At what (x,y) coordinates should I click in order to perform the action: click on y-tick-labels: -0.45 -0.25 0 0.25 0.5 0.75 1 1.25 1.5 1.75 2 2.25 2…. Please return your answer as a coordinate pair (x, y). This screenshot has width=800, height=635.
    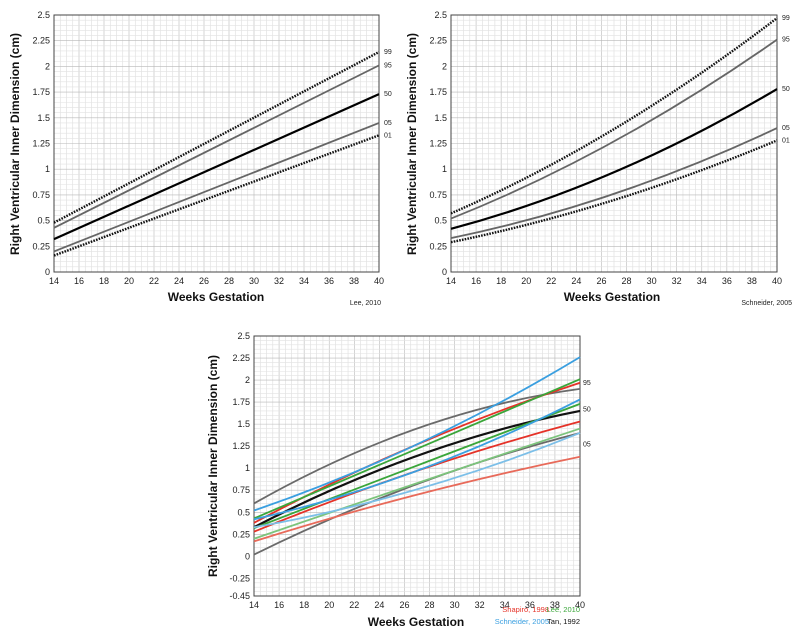
    Looking at the image, I should click on (239, 466).